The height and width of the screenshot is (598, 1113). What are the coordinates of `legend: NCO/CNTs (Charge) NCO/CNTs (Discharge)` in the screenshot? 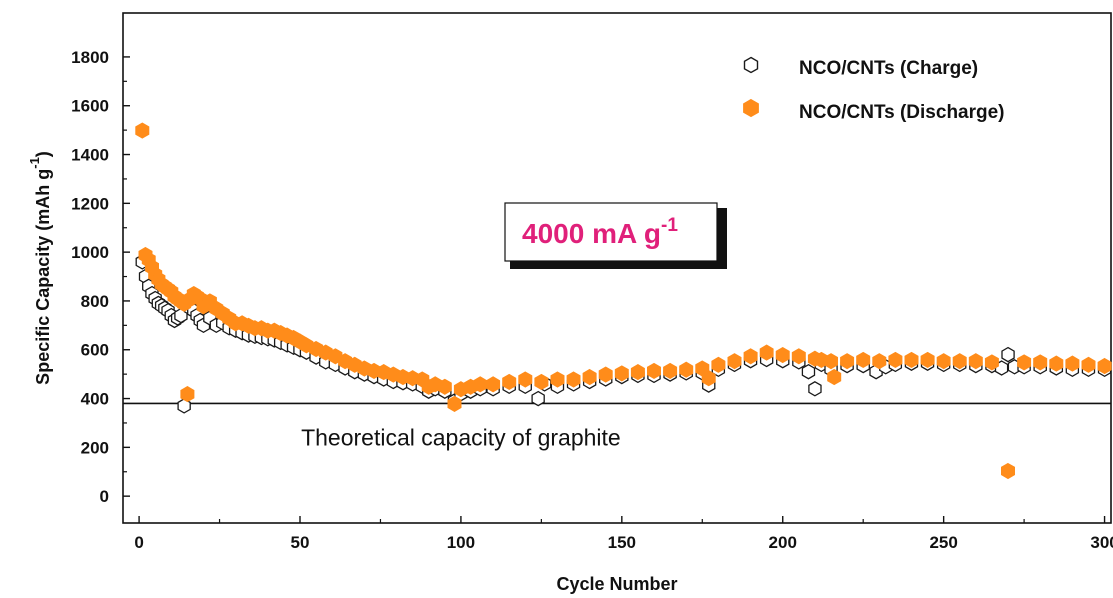 It's located at (874, 89).